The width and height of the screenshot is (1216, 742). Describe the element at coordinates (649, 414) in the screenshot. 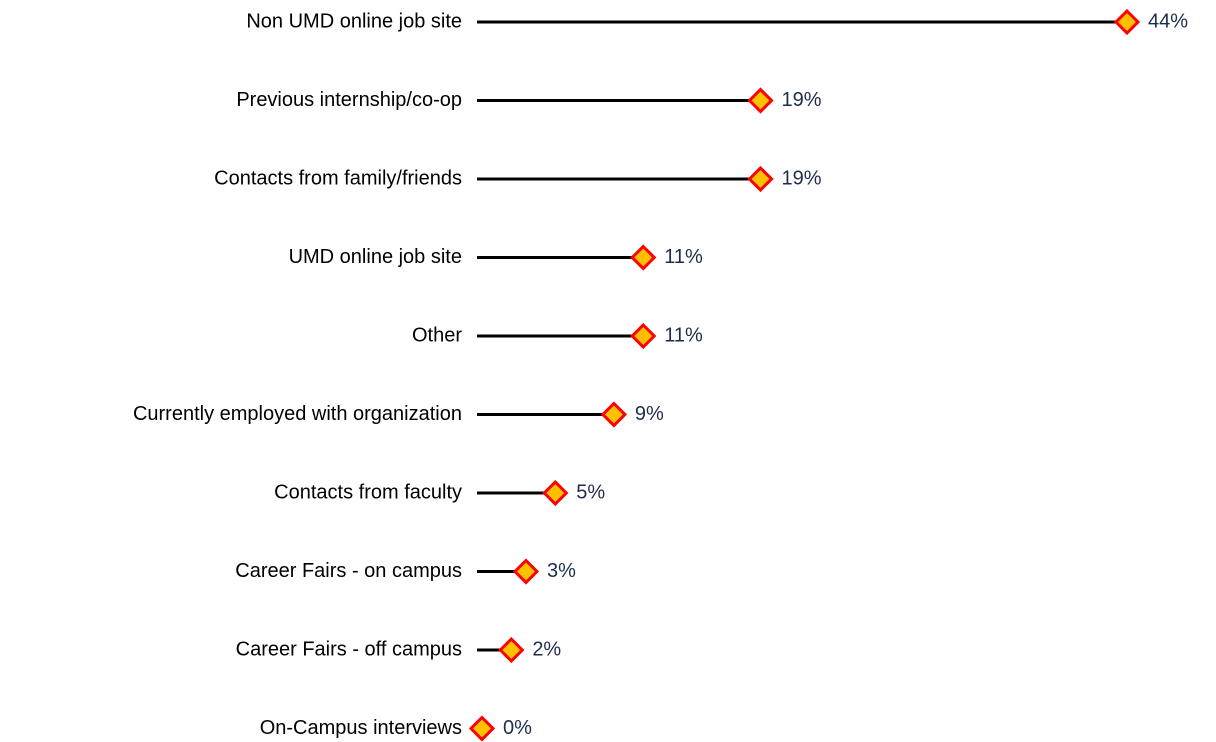

I see `value-label: 9%` at that location.